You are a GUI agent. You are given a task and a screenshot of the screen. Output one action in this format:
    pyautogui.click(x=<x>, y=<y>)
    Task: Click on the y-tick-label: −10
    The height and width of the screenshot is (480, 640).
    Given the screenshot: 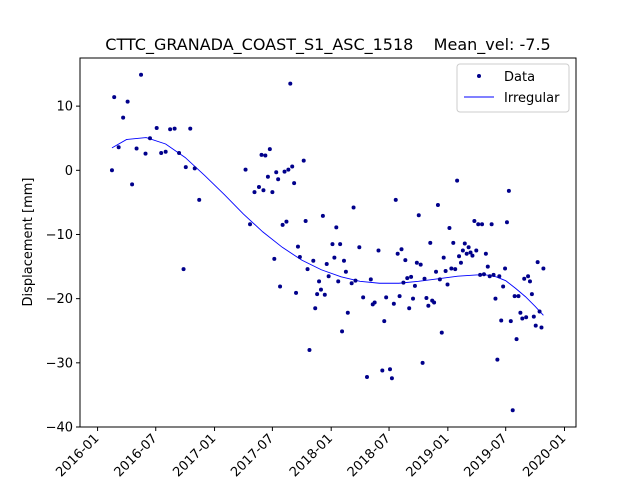 What is the action you would take?
    pyautogui.click(x=59, y=235)
    